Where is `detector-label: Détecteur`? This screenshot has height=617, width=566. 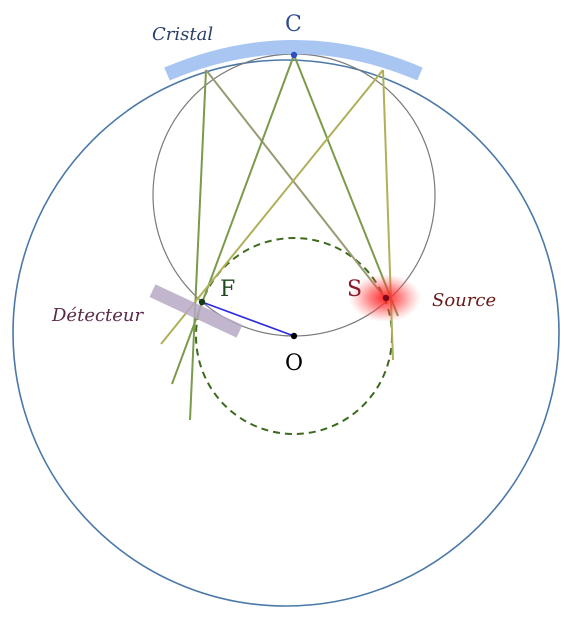
detector-label: Détecteur is located at coordinates (98, 315).